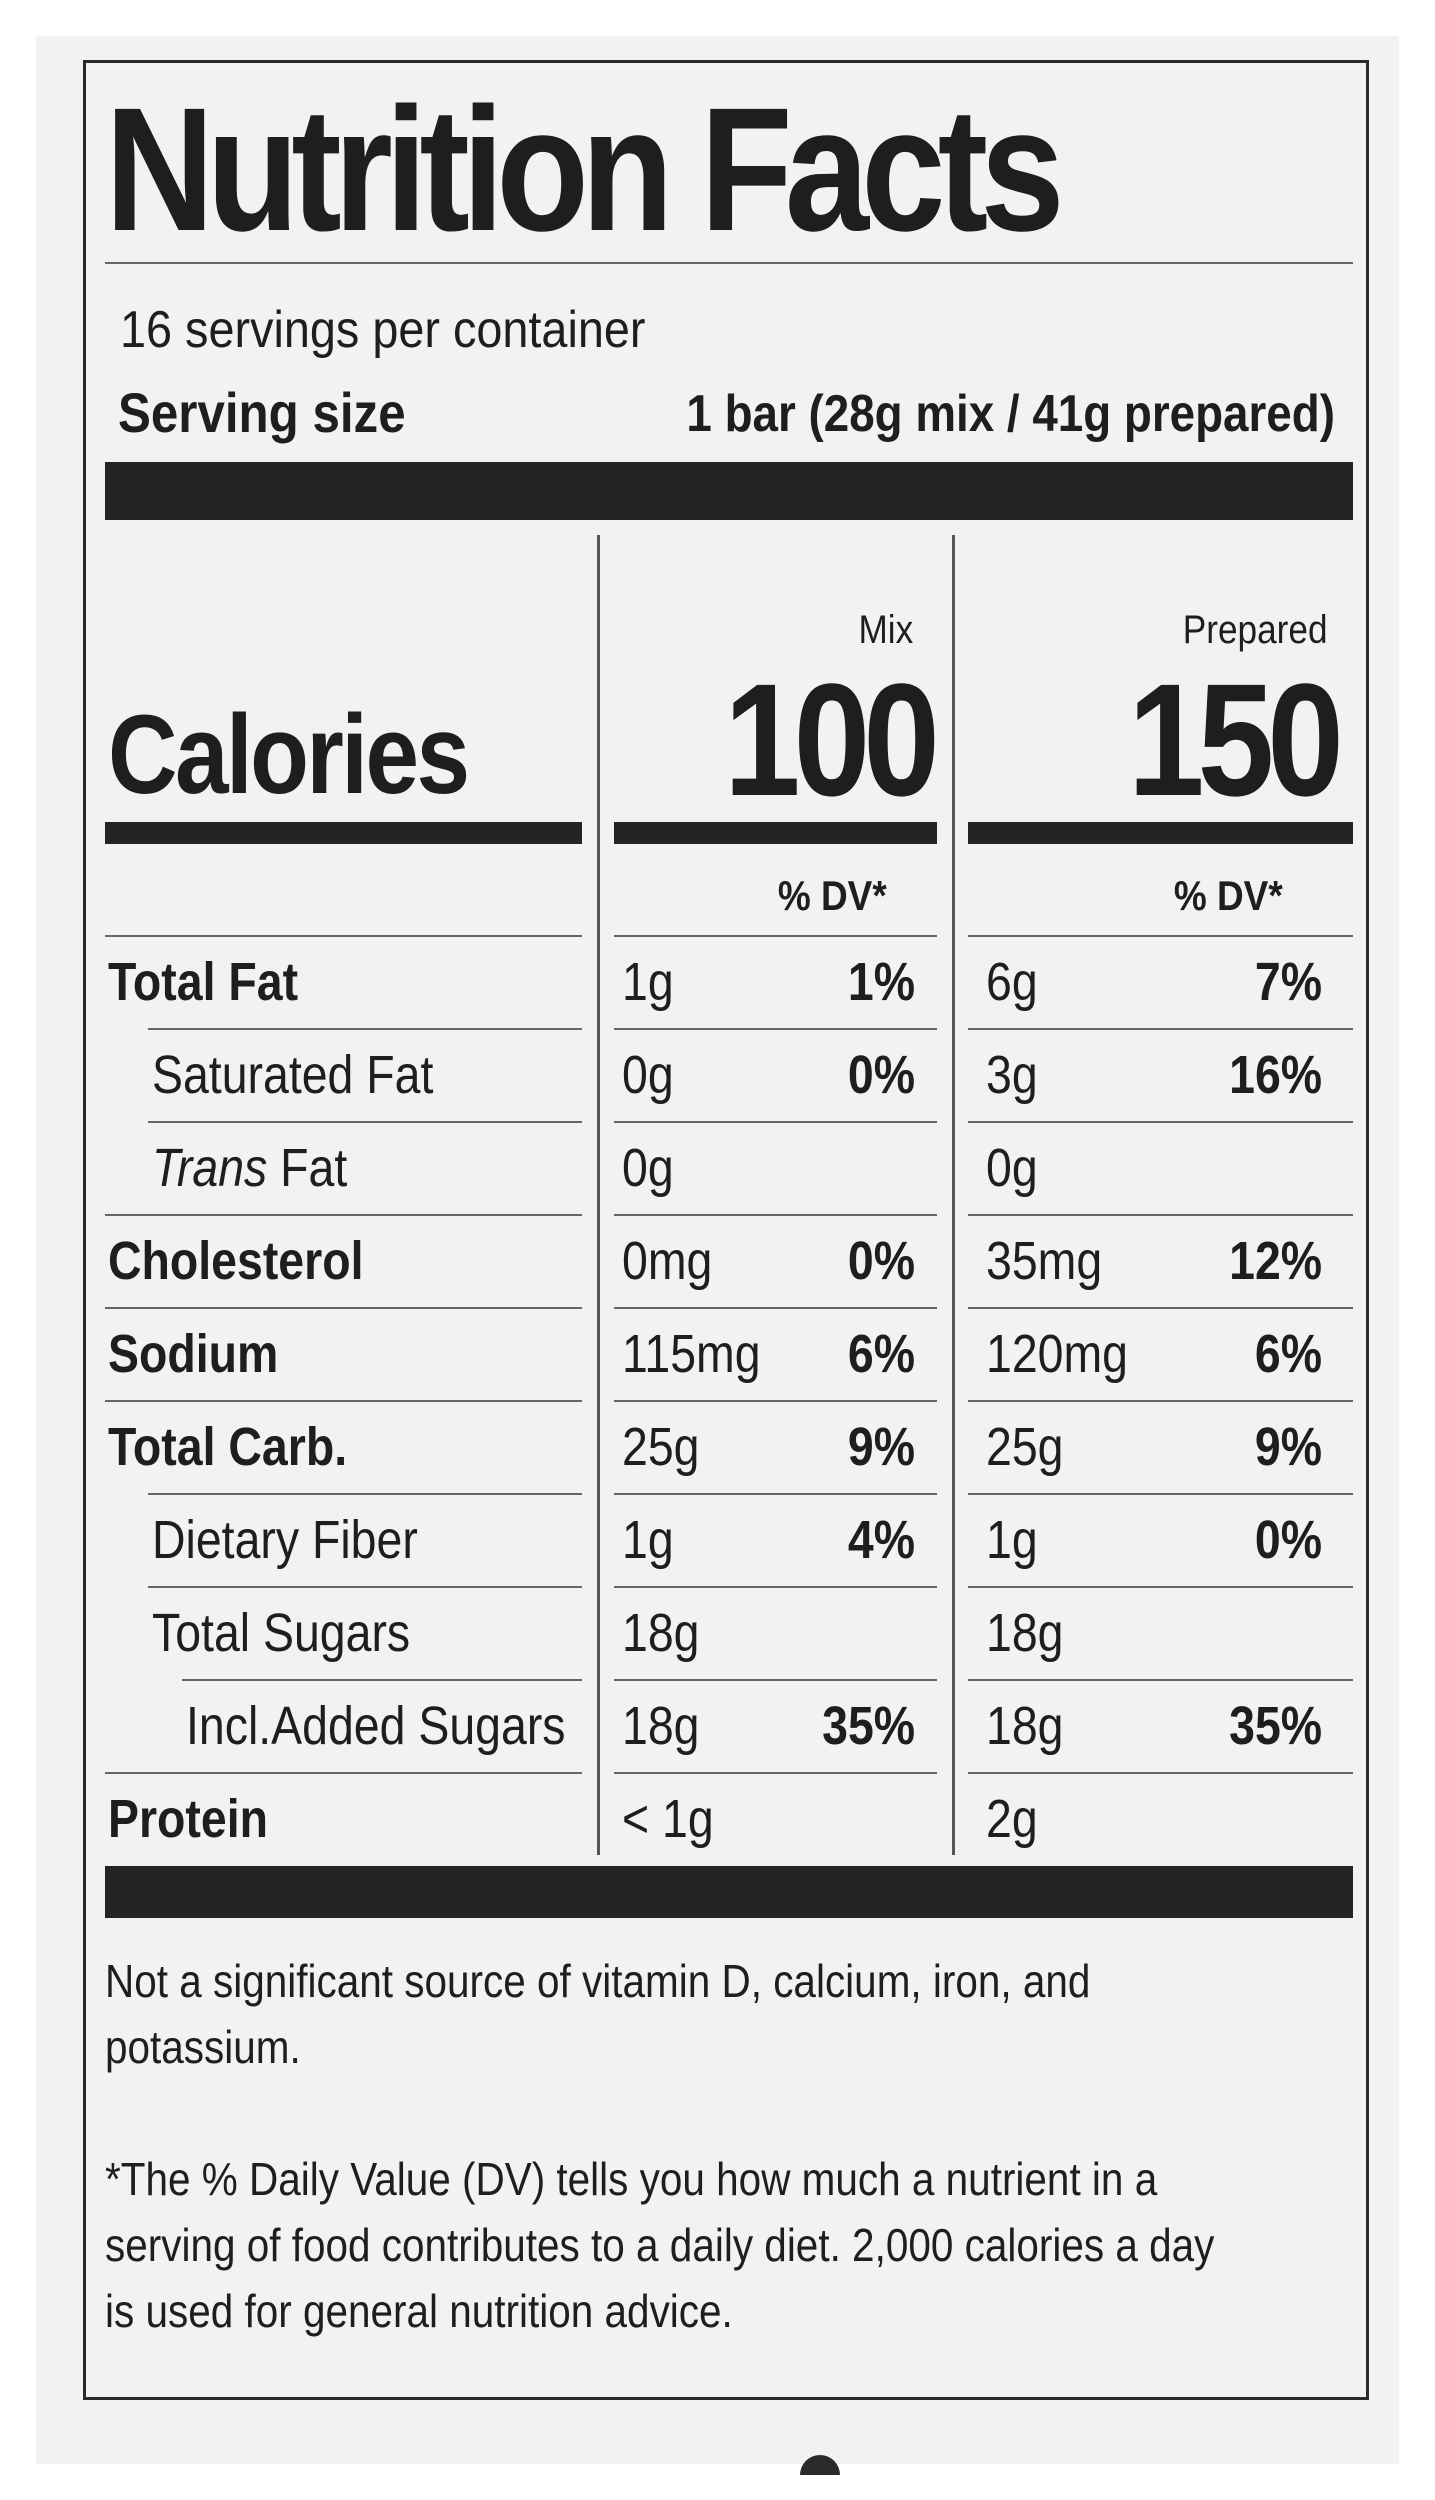  What do you see at coordinates (1012, 1540) in the screenshot?
I see `prepared-amount: 1g` at bounding box center [1012, 1540].